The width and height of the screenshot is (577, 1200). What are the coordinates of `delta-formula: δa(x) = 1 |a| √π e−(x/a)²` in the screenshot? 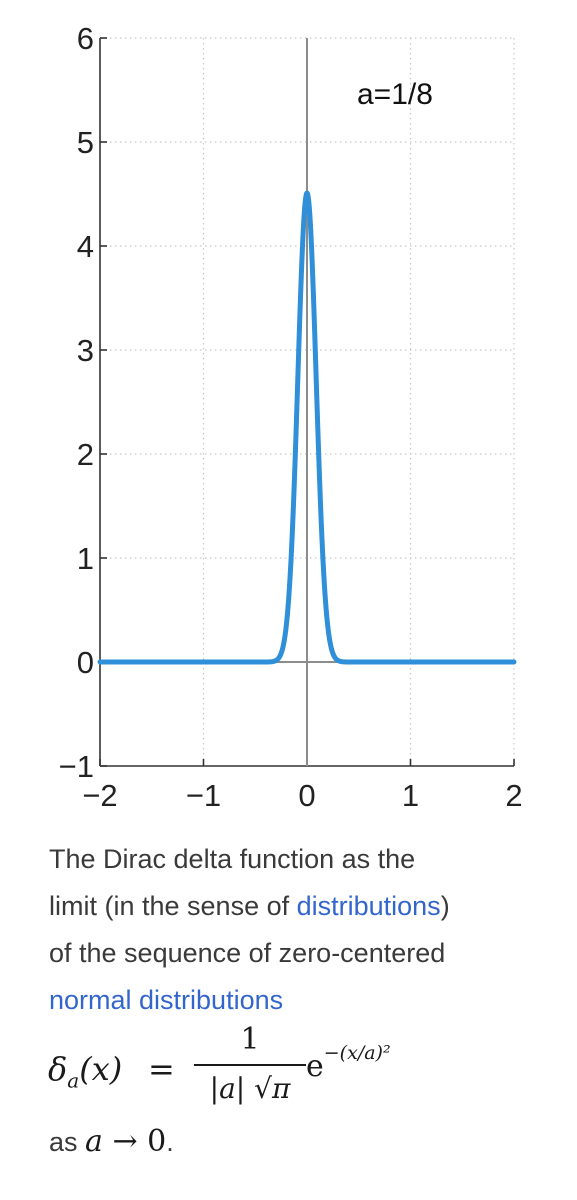 It's located at (308, 1075).